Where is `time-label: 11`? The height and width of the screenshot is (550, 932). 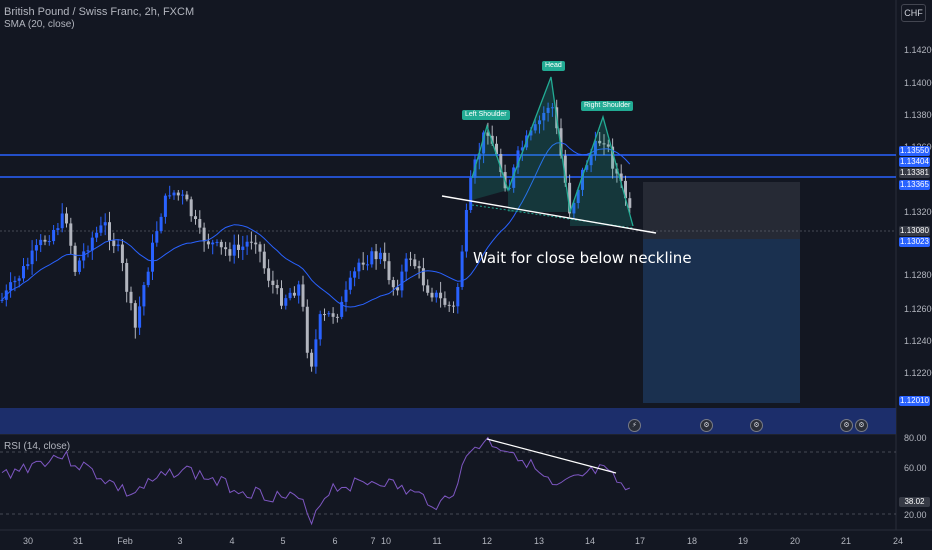
time-label: 11 is located at coordinates (437, 541).